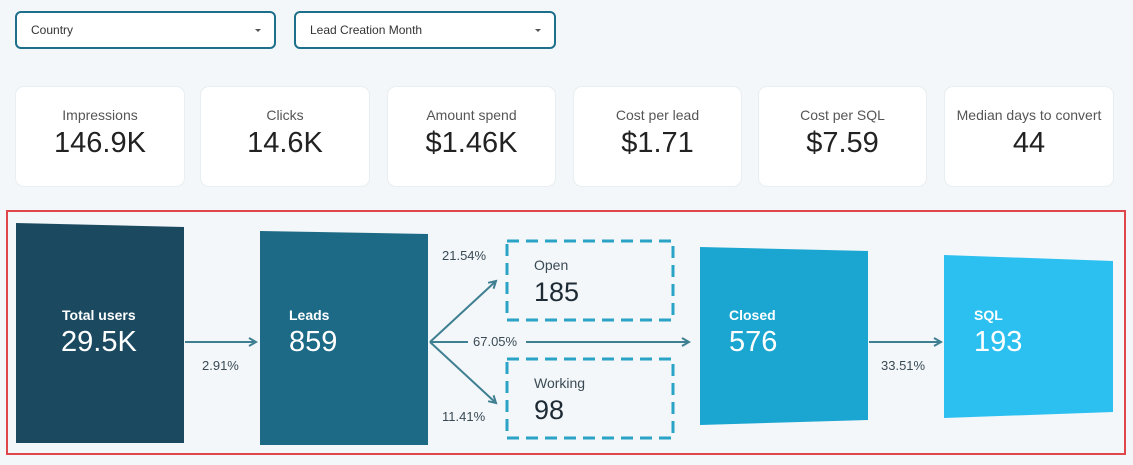 The width and height of the screenshot is (1133, 465). Describe the element at coordinates (988, 315) in the screenshot. I see `funnel-stage-sql-label: SQL` at that location.